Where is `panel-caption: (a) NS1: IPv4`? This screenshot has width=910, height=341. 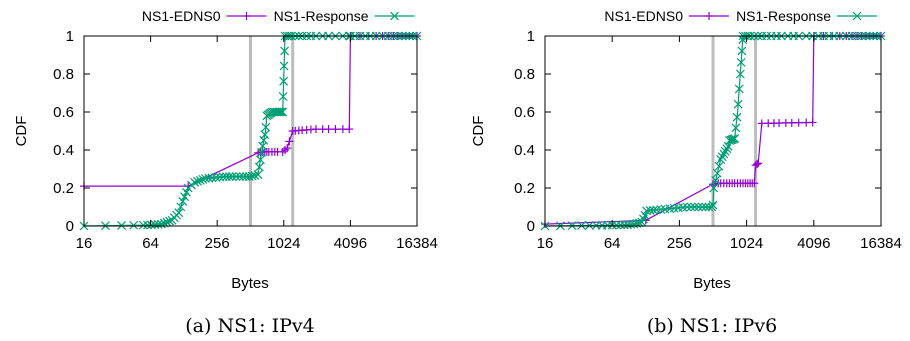 panel-caption: (a) NS1: IPv4 is located at coordinates (249, 326).